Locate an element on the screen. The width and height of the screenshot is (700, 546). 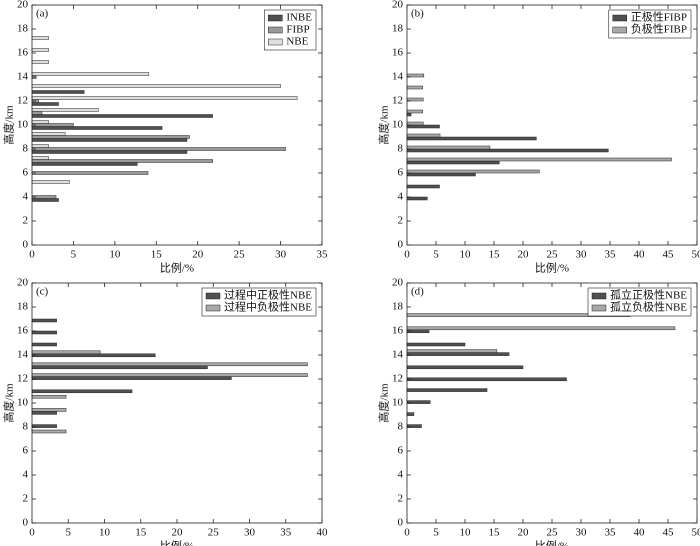
legend-label: NBE is located at coordinates (297, 42).